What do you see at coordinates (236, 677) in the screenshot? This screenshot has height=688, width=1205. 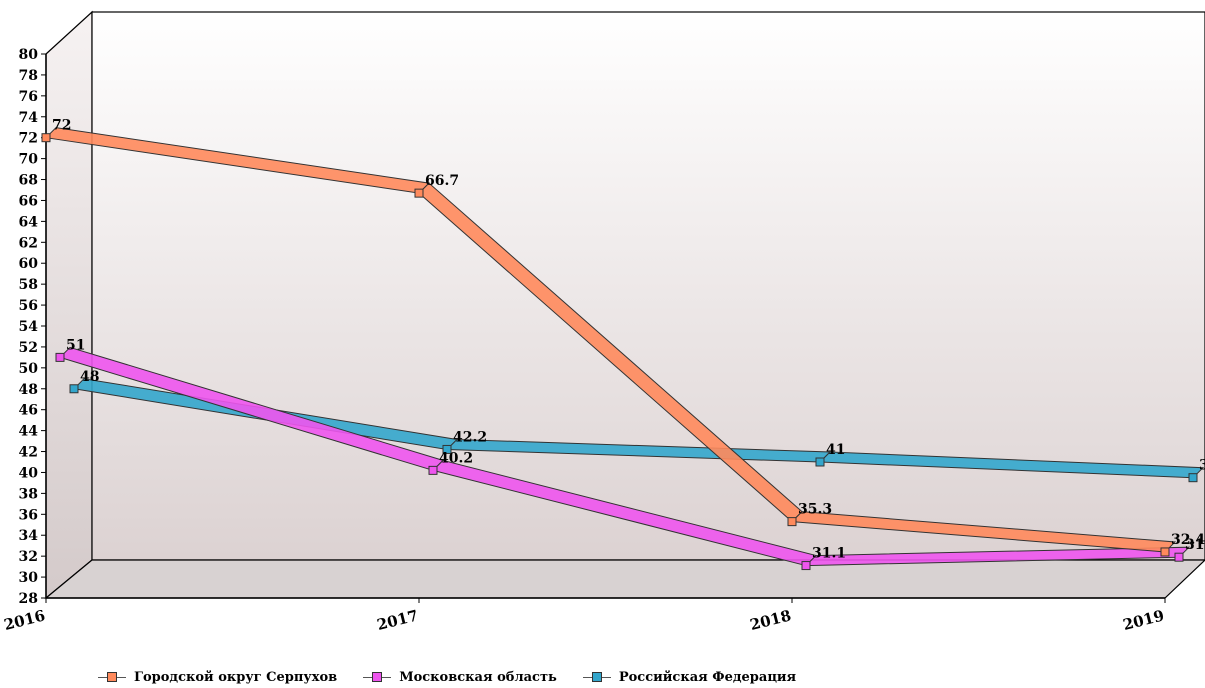 I see `legend-label-serpukhov: Городской округ Серпухов` at bounding box center [236, 677].